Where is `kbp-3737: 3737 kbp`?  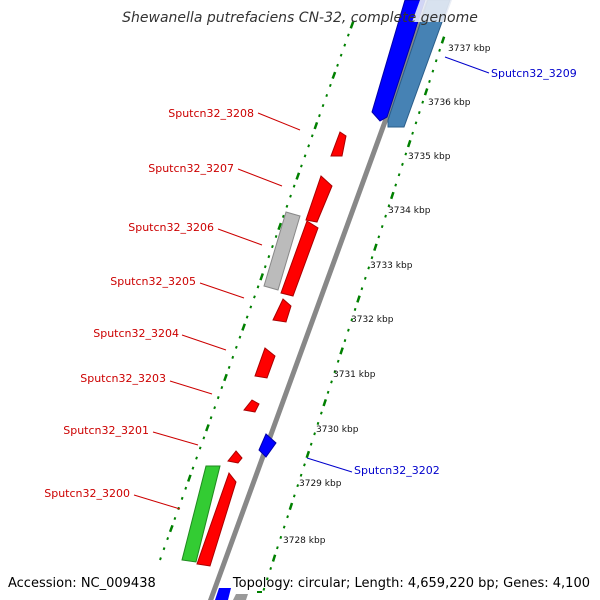
kbp-3737: 3737 kbp is located at coordinates (469, 49).